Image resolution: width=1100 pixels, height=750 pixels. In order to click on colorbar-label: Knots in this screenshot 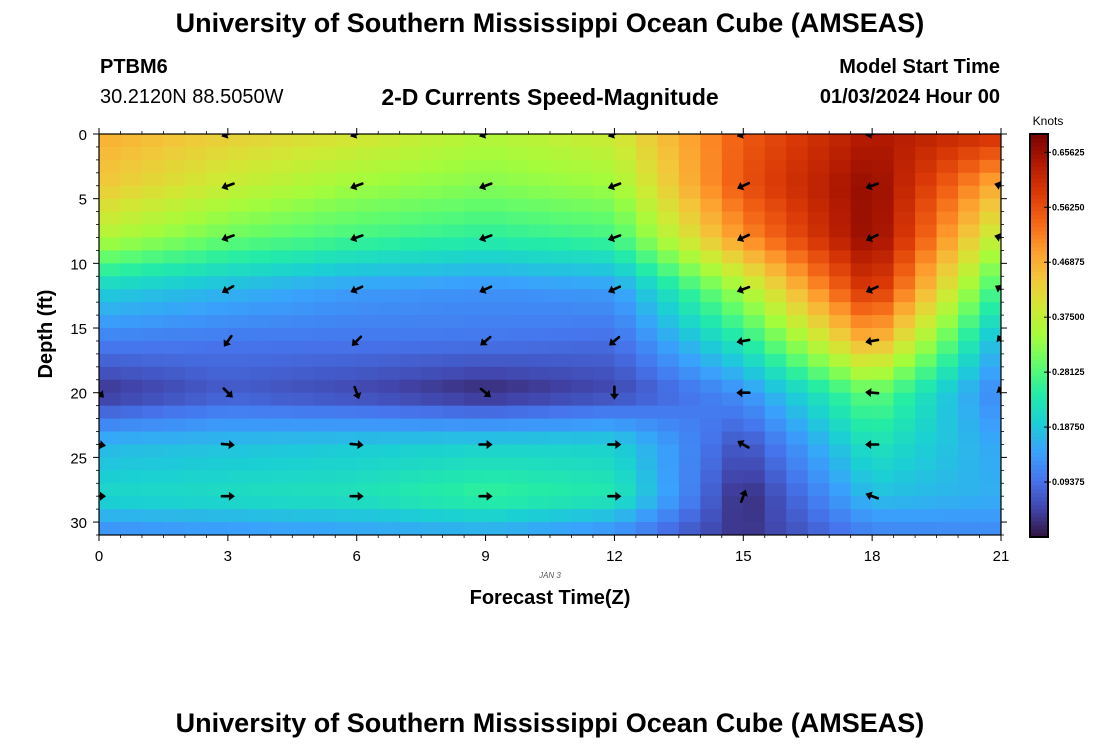, I will do `click(1048, 121)`.